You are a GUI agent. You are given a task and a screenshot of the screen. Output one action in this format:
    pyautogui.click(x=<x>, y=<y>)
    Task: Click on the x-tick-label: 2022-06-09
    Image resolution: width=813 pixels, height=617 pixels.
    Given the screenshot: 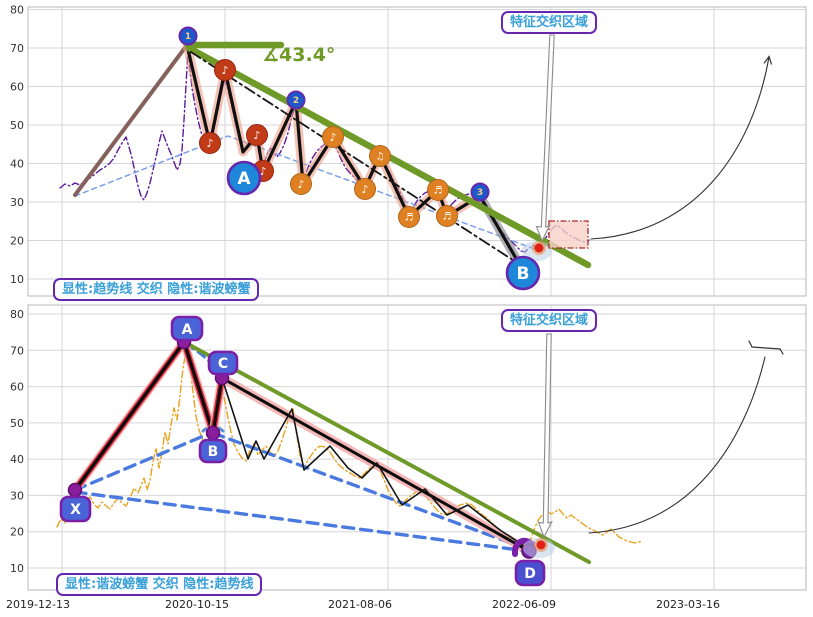 What is the action you would take?
    pyautogui.click(x=524, y=604)
    